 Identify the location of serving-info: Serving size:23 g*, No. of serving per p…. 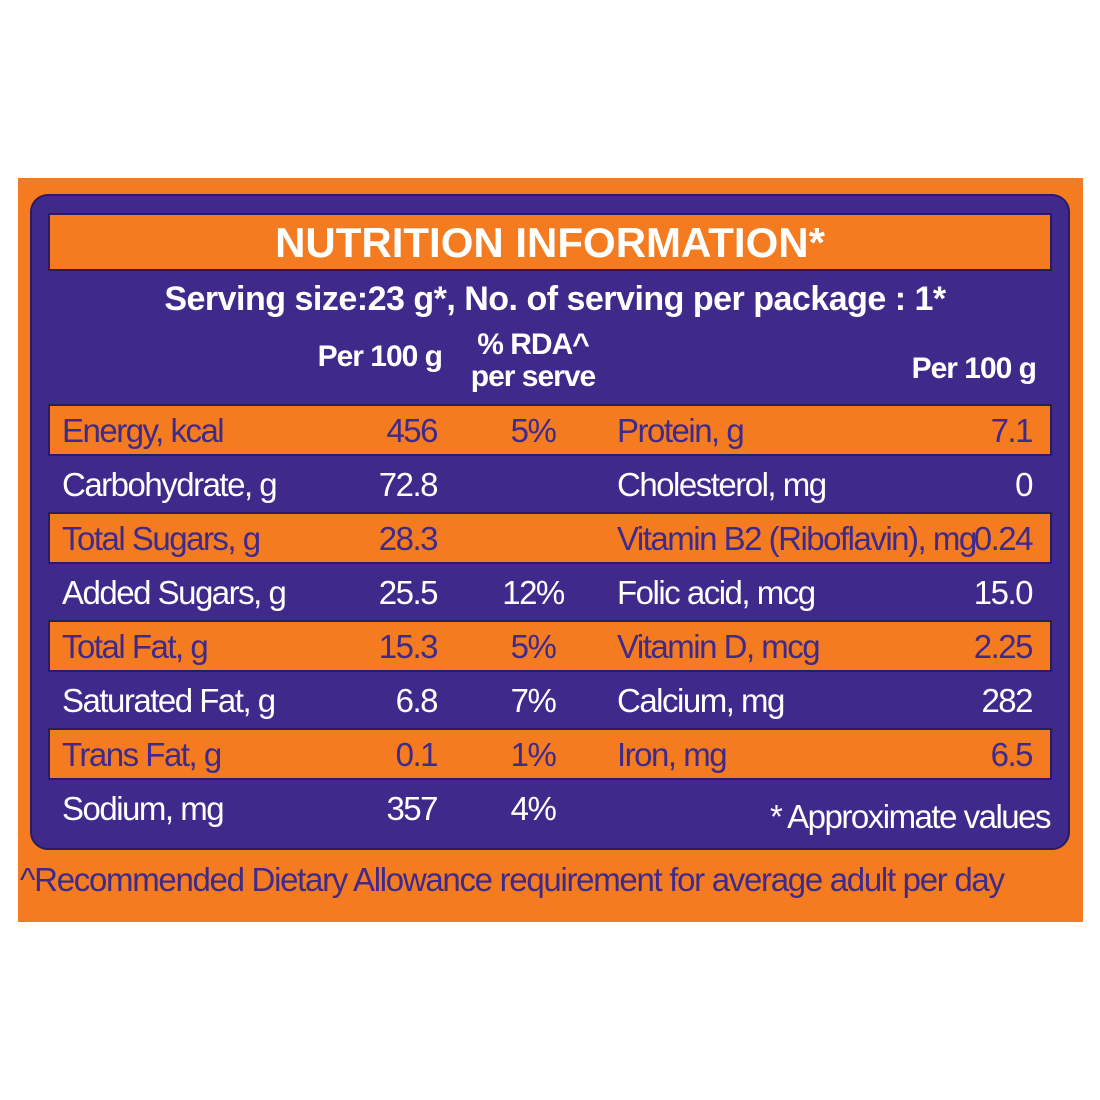
(555, 299).